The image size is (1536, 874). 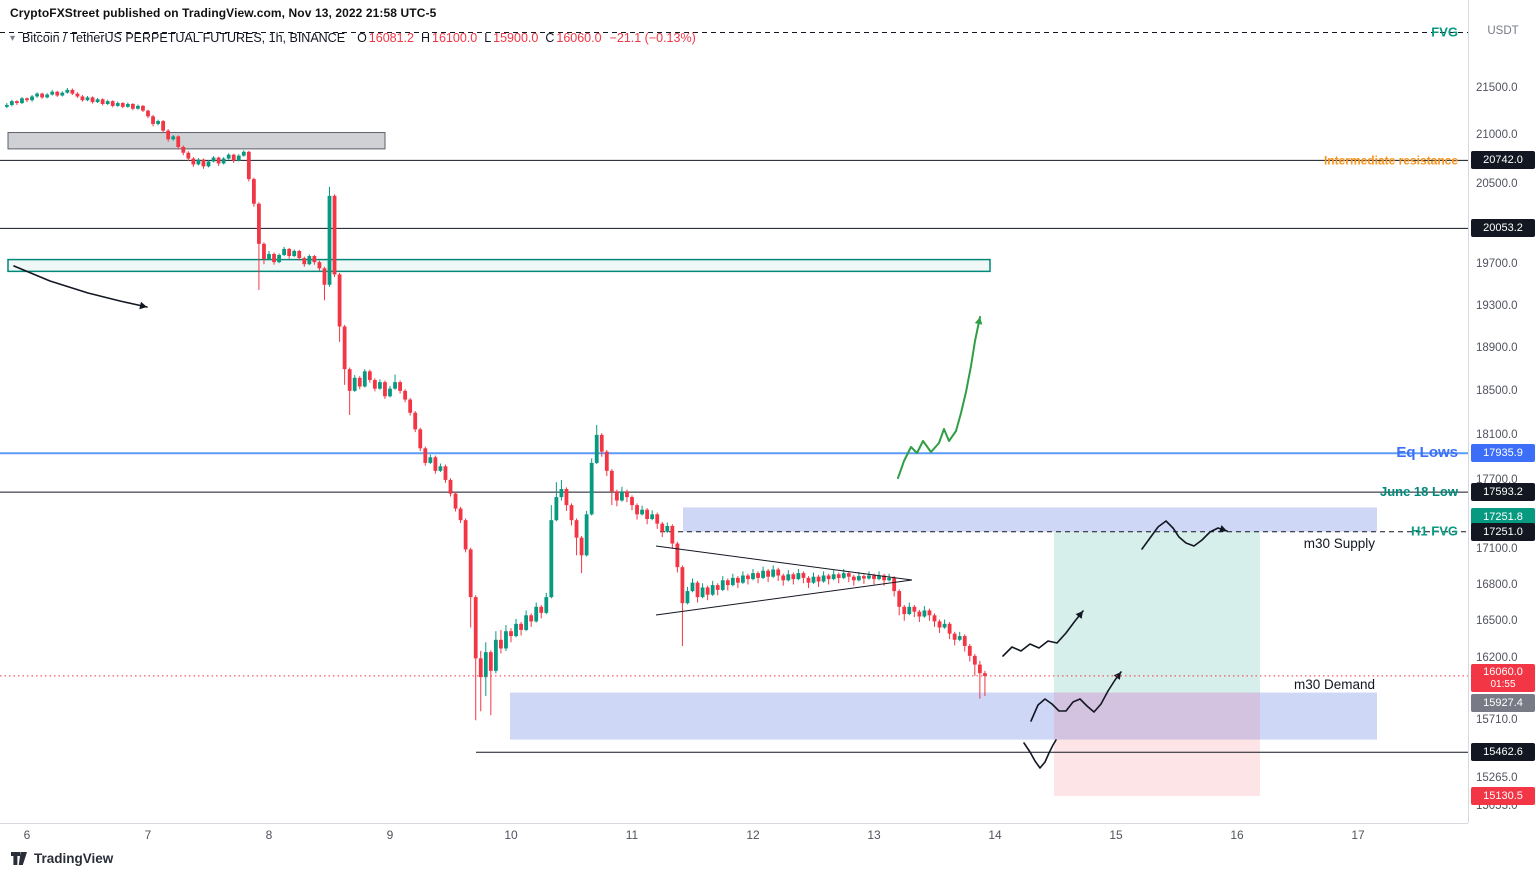 I want to click on price-tick: 21000.0, so click(x=1497, y=135).